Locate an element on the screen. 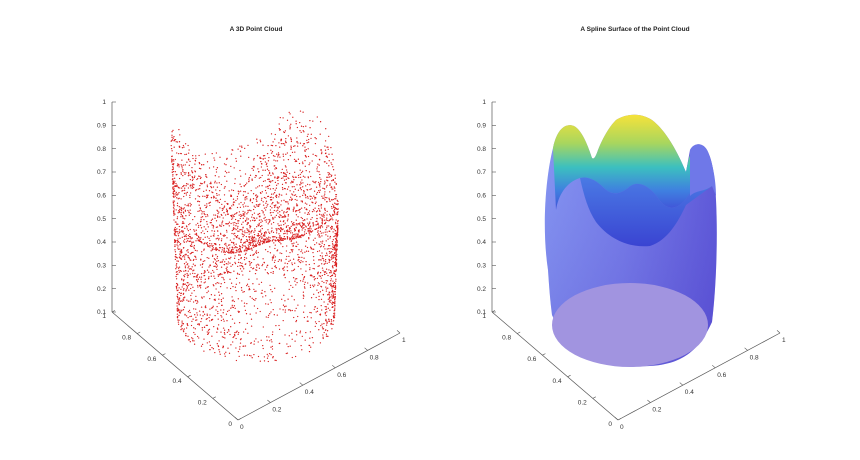 The height and width of the screenshot is (460, 860). x-tick-label: 0 is located at coordinates (242, 427).